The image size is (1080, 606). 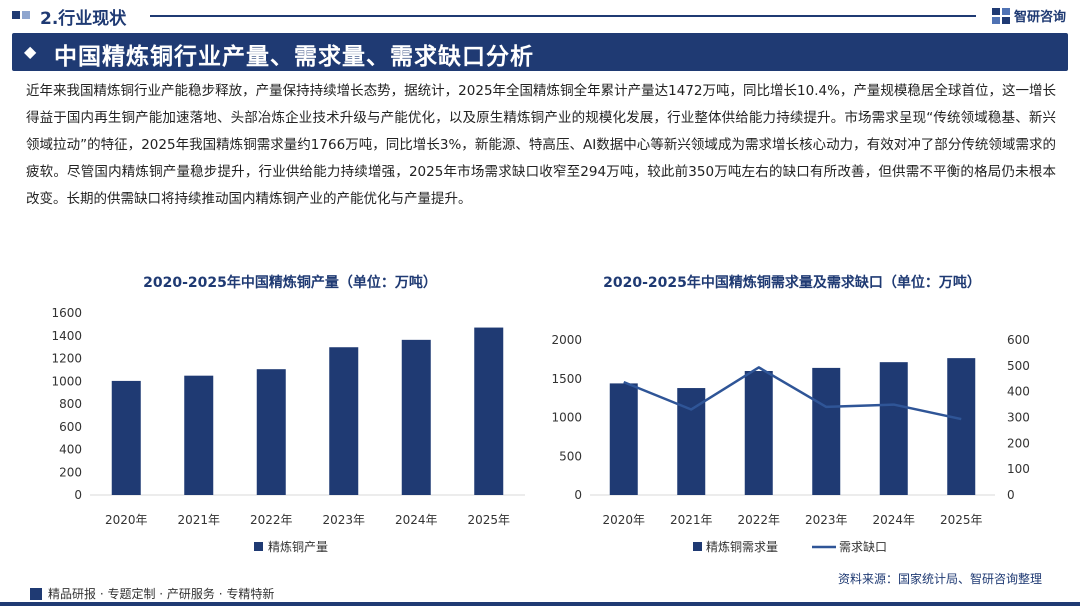 I want to click on chart2-y-right-tick: 600, so click(x=1018, y=340).